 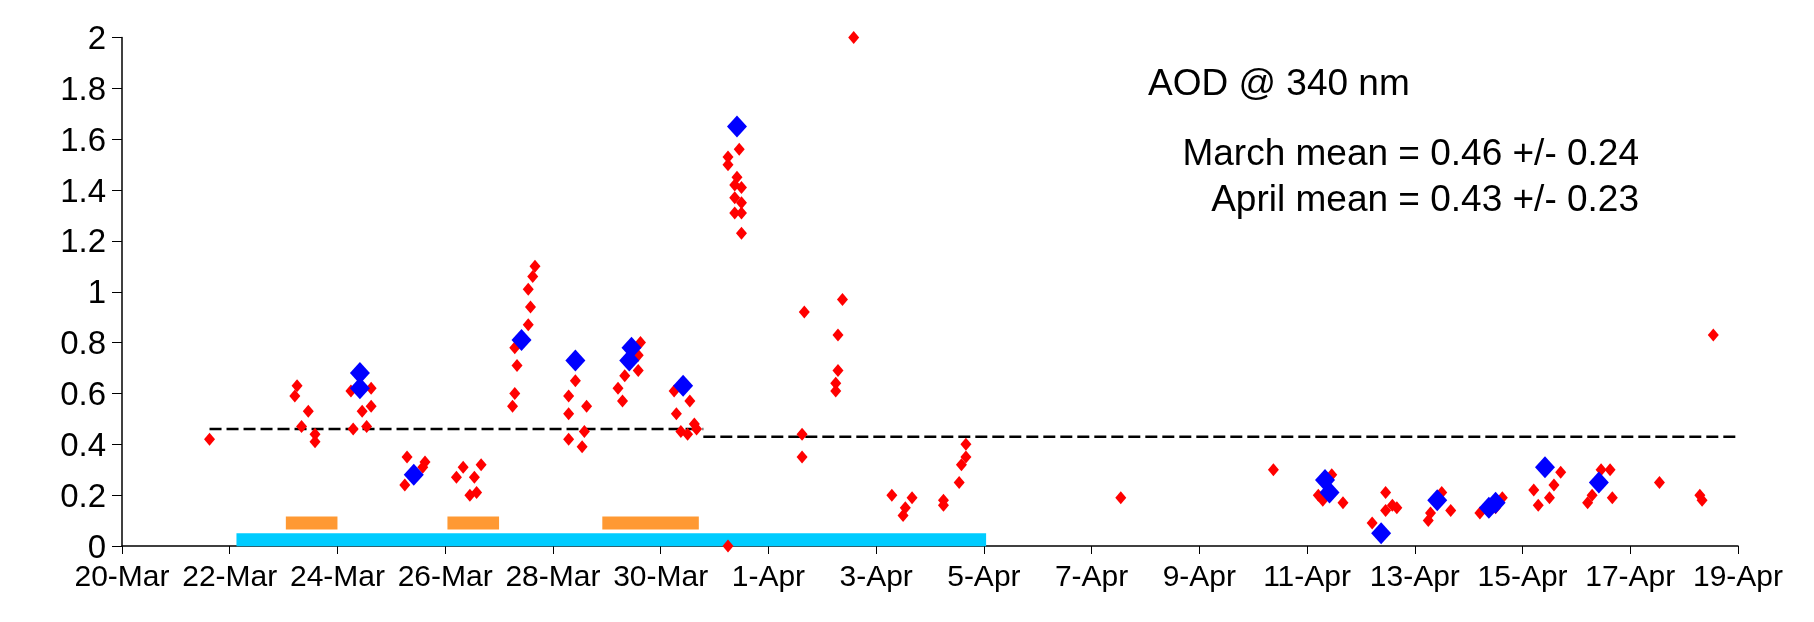 I want to click on y-tick-label: 1, so click(x=96, y=292).